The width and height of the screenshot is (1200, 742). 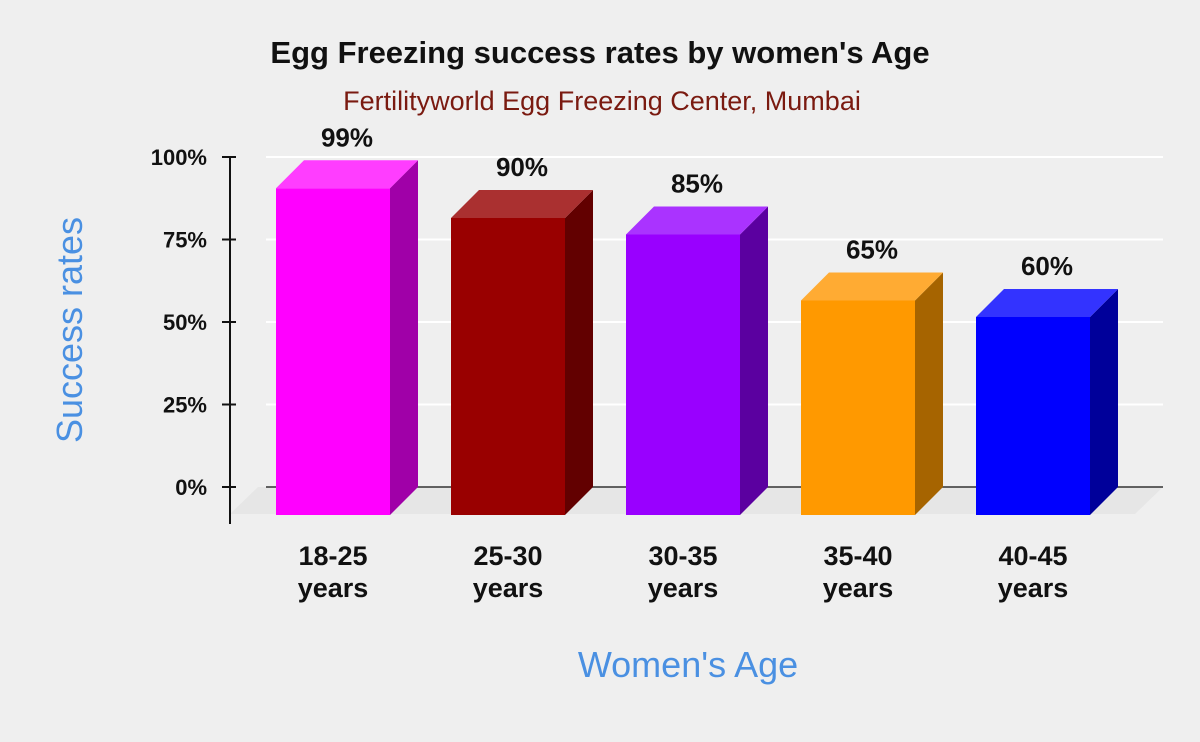 I want to click on y-tick-label: 75%, so click(x=185, y=240).